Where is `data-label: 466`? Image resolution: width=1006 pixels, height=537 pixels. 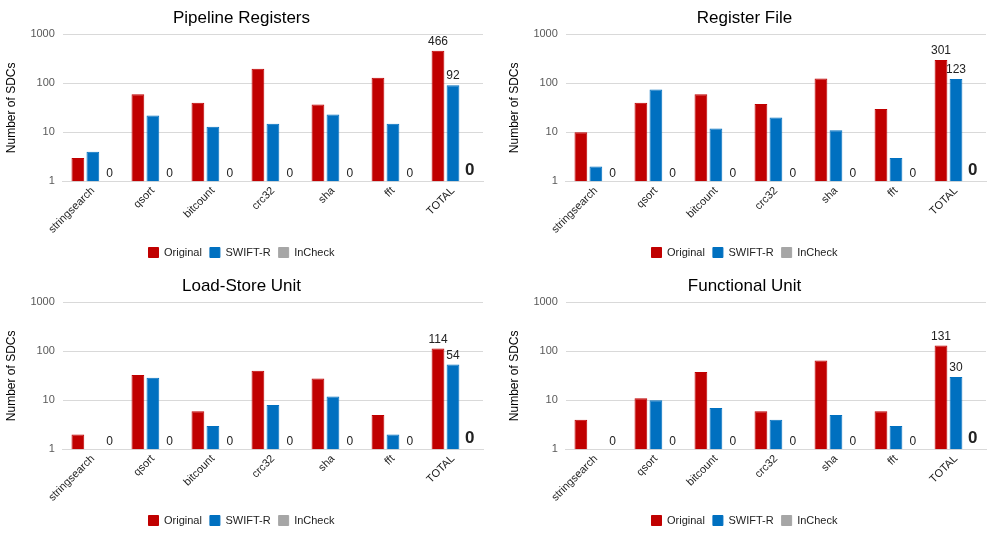
data-label: 466 is located at coordinates (438, 40).